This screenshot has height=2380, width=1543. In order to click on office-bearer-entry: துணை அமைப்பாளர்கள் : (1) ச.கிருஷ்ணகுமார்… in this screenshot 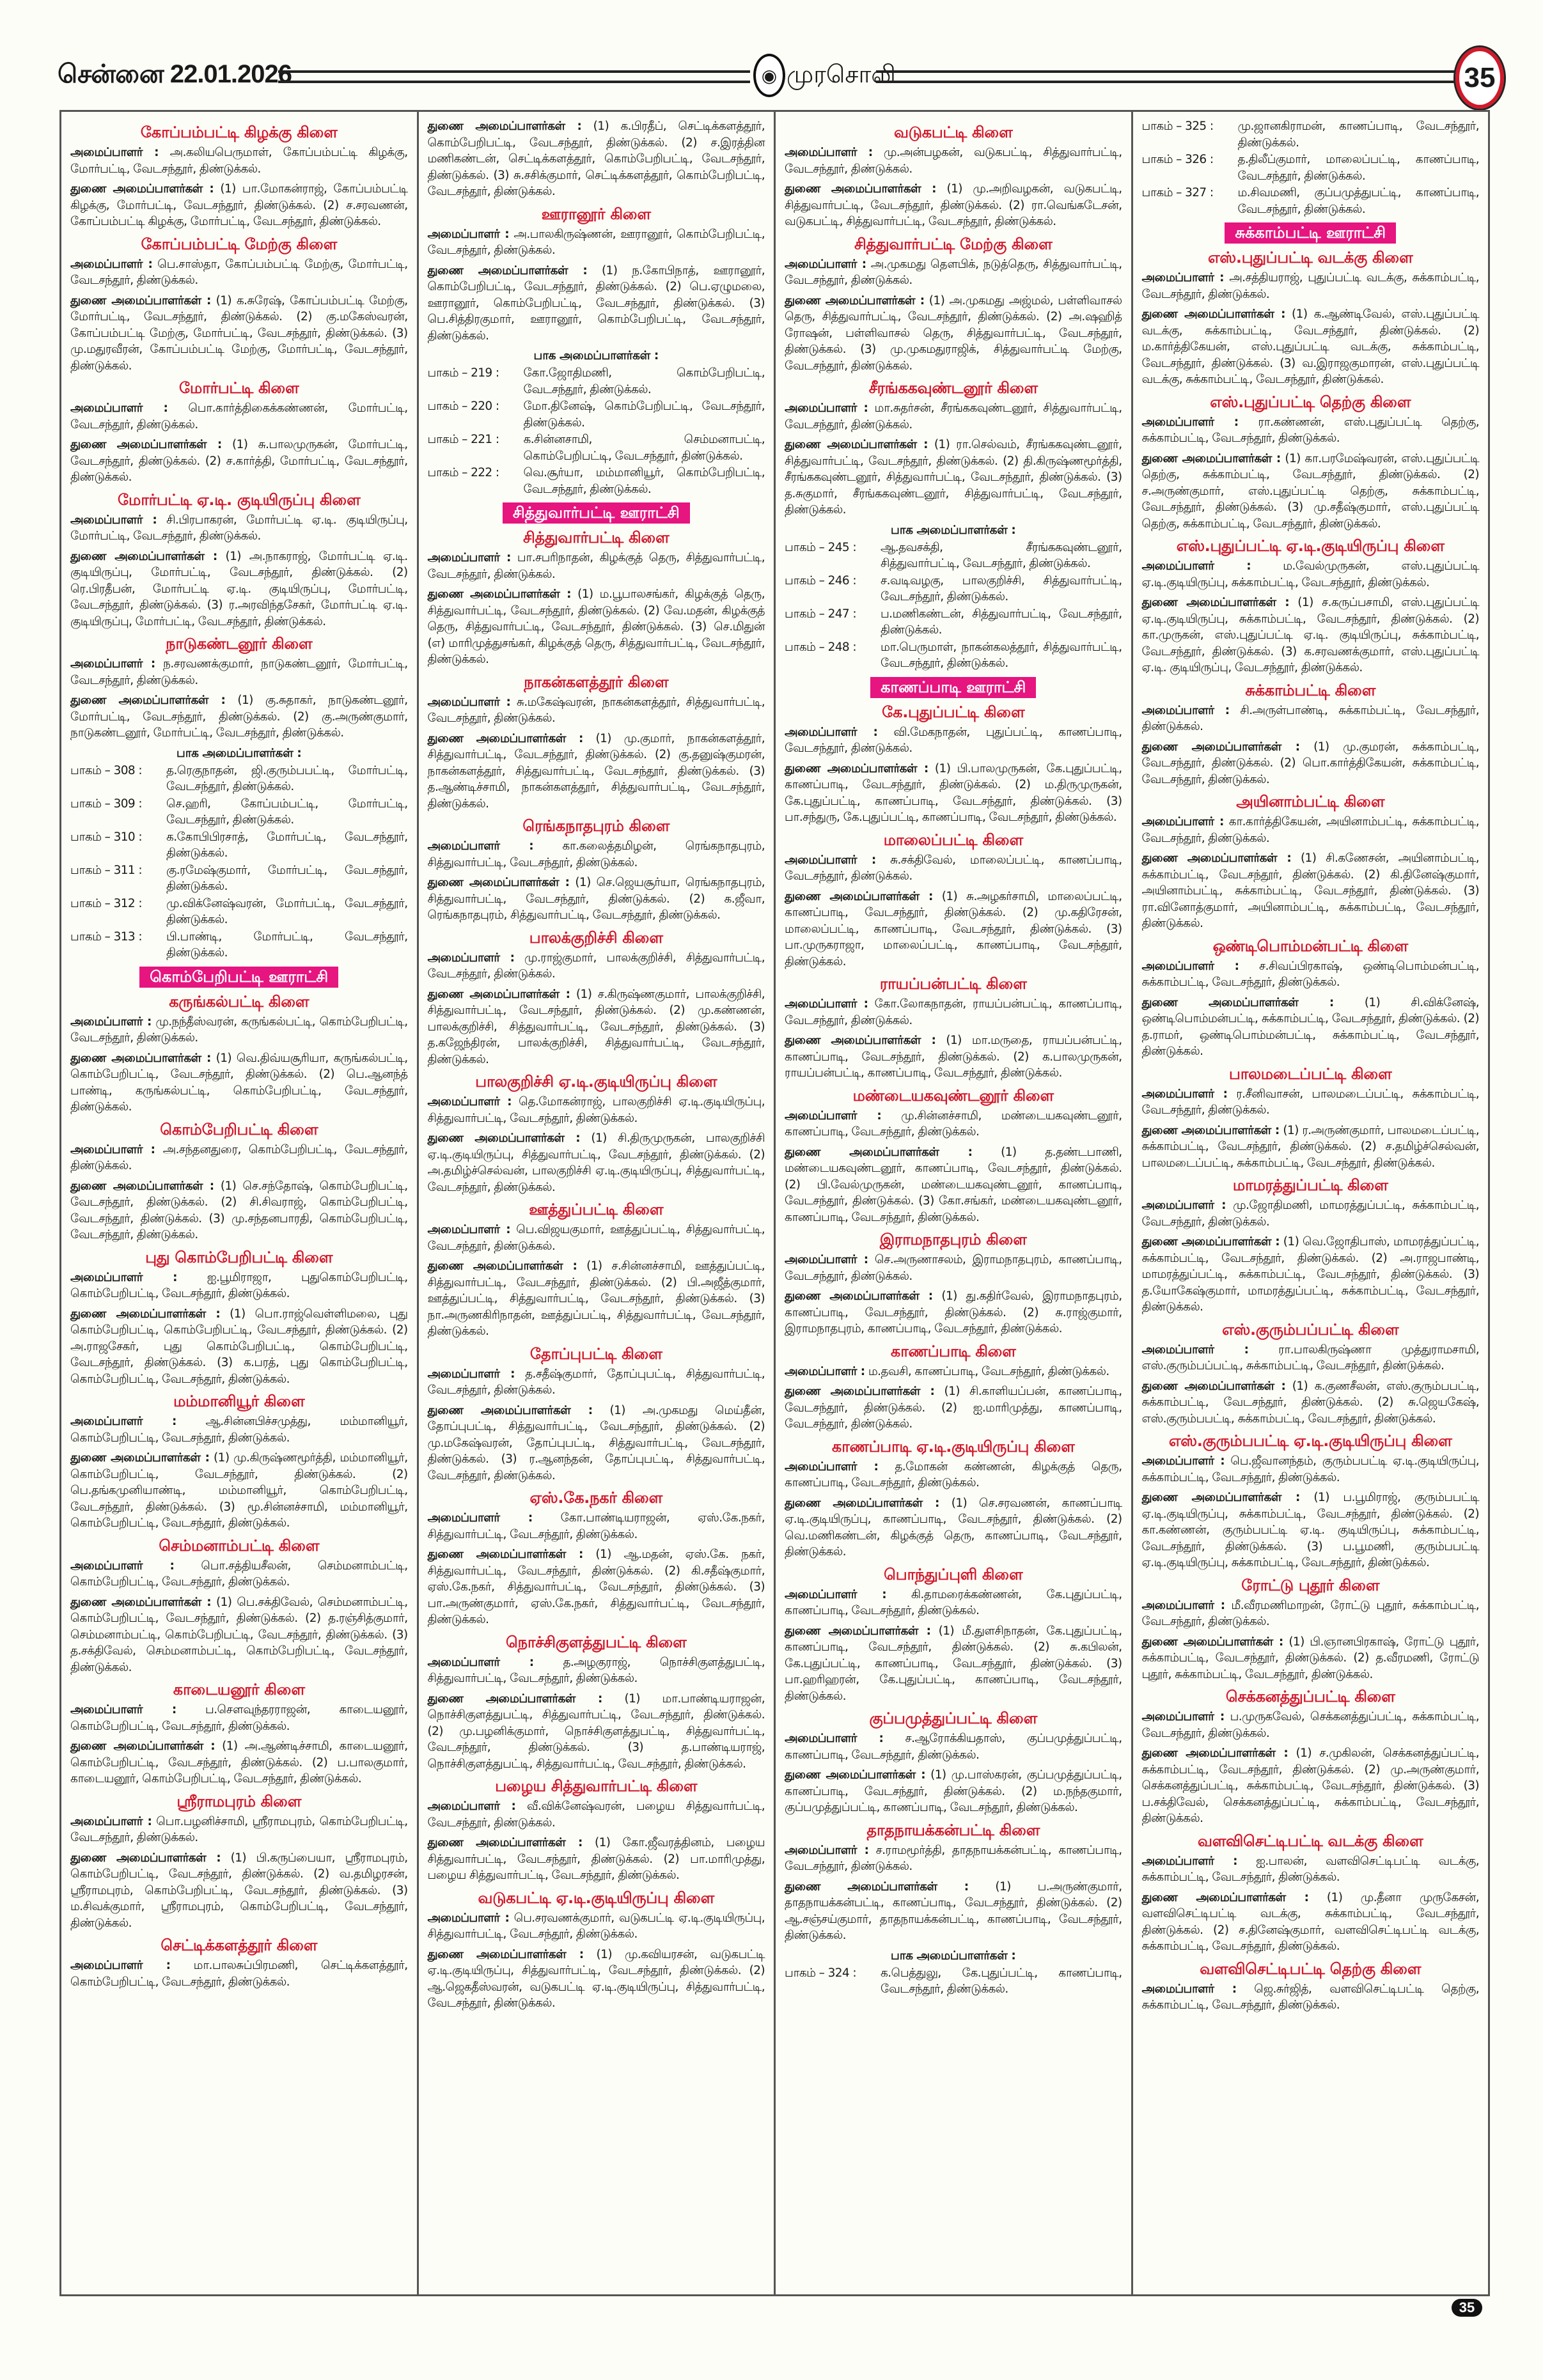, I will do `click(596, 1027)`.